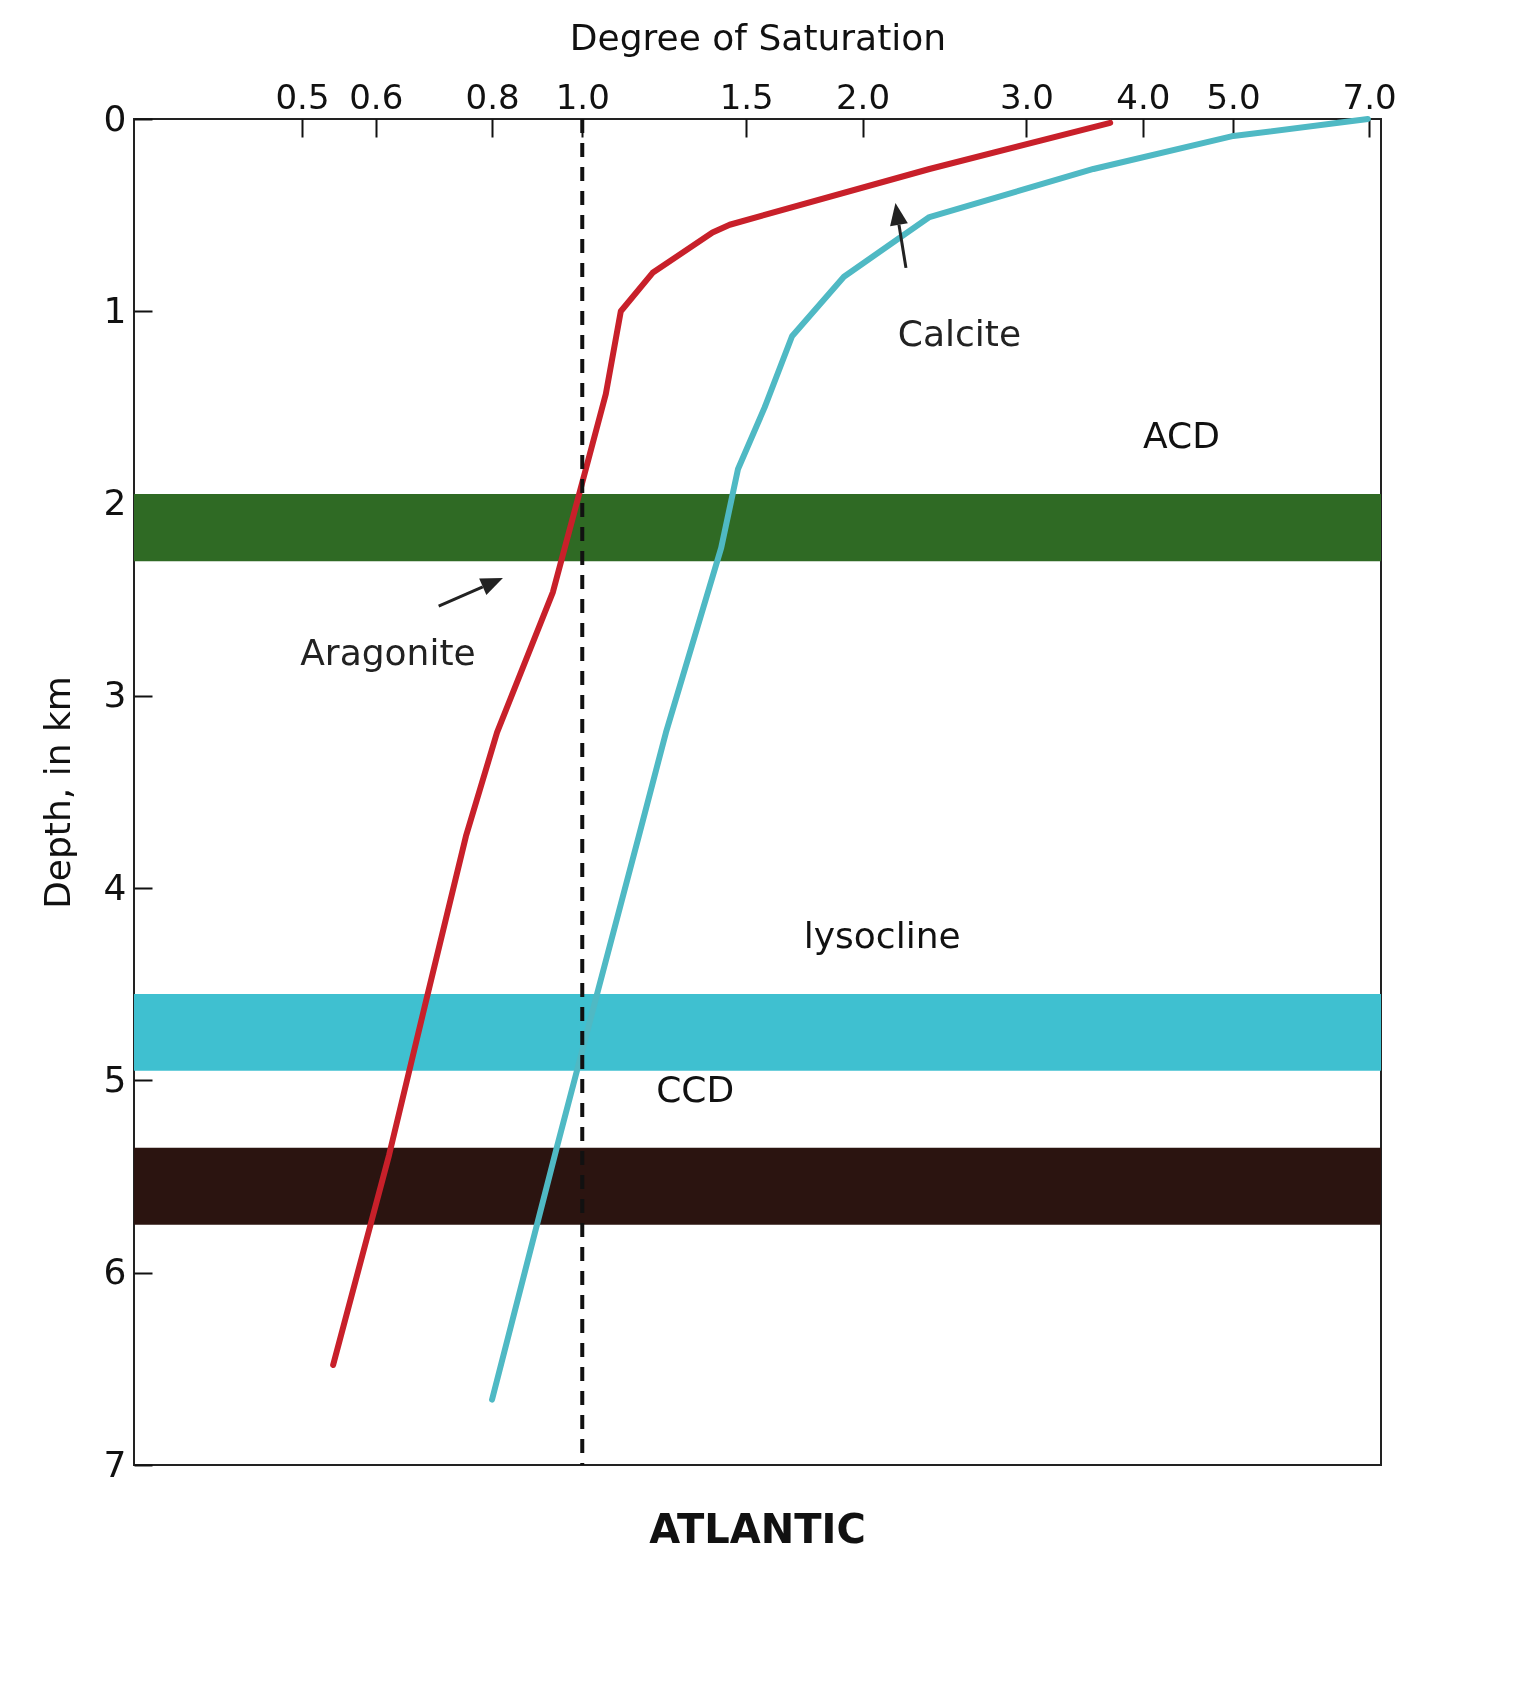 This screenshot has height=1686, width=1517. What do you see at coordinates (115, 118) in the screenshot?
I see `y-tick-label: 0` at bounding box center [115, 118].